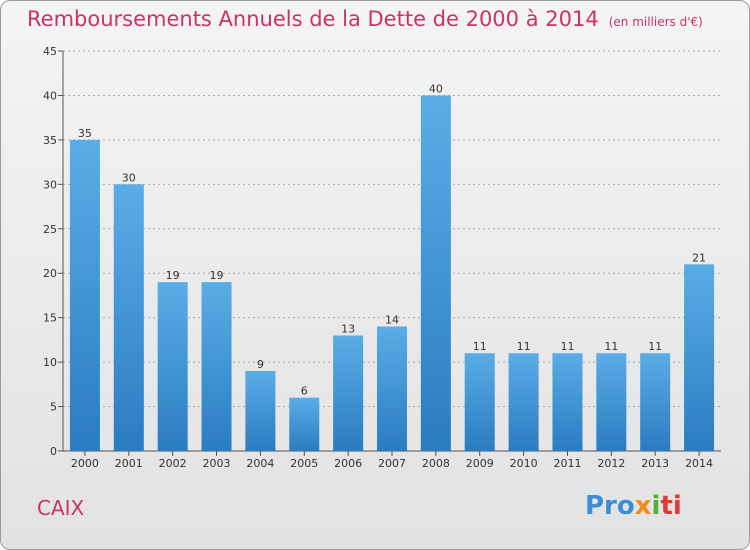 This screenshot has width=750, height=550. I want to click on data-label: 6, so click(304, 391).